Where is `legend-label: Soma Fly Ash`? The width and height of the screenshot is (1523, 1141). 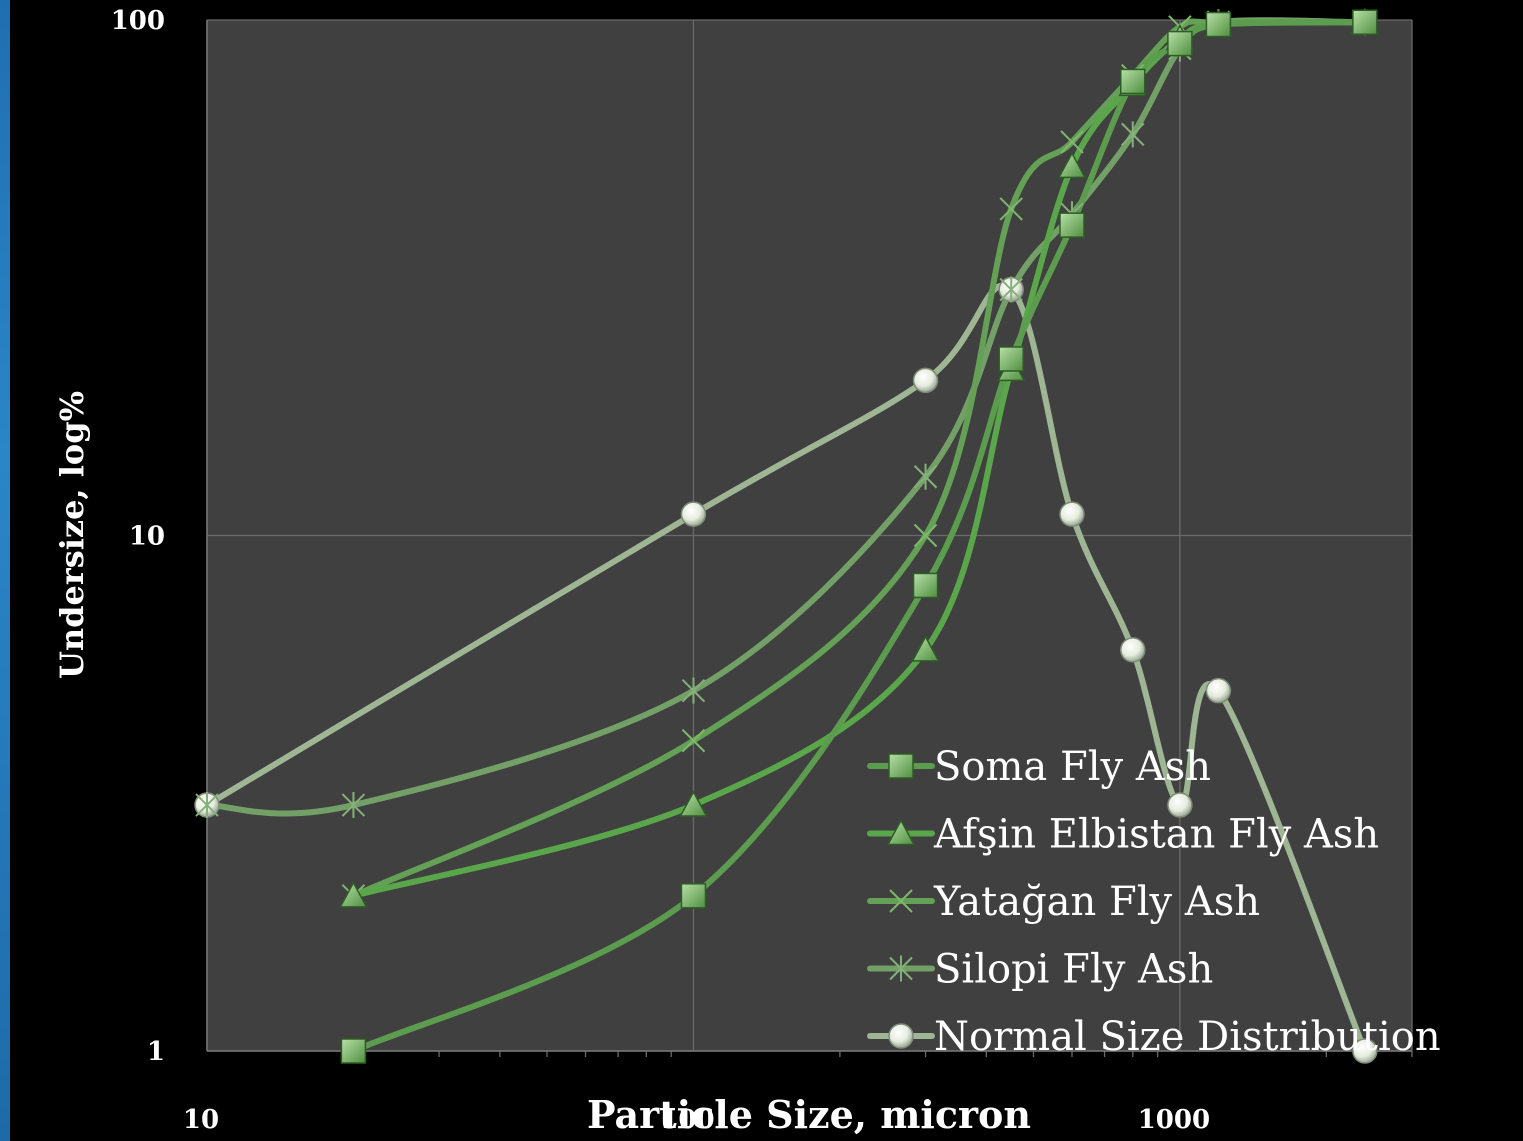
legend-label: Soma Fly Ash is located at coordinates (1072, 767).